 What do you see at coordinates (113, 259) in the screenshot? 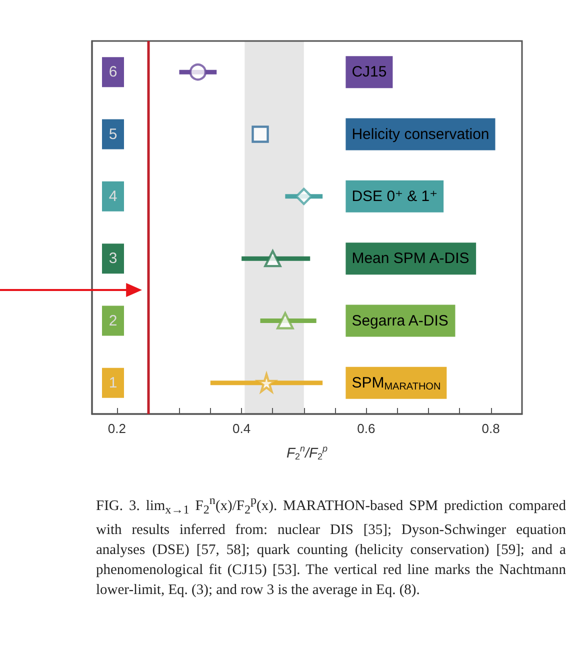
I see `y-tick-label: 3` at bounding box center [113, 259].